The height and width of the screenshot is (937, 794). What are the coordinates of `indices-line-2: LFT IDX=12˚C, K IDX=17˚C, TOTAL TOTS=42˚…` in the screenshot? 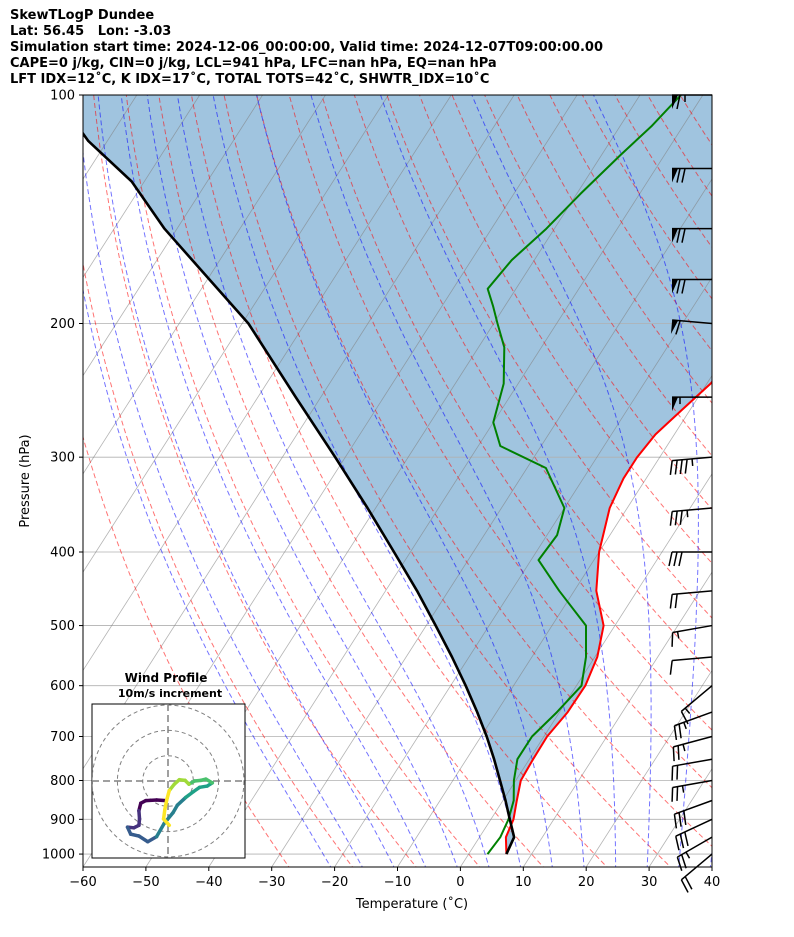 It's located at (250, 79).